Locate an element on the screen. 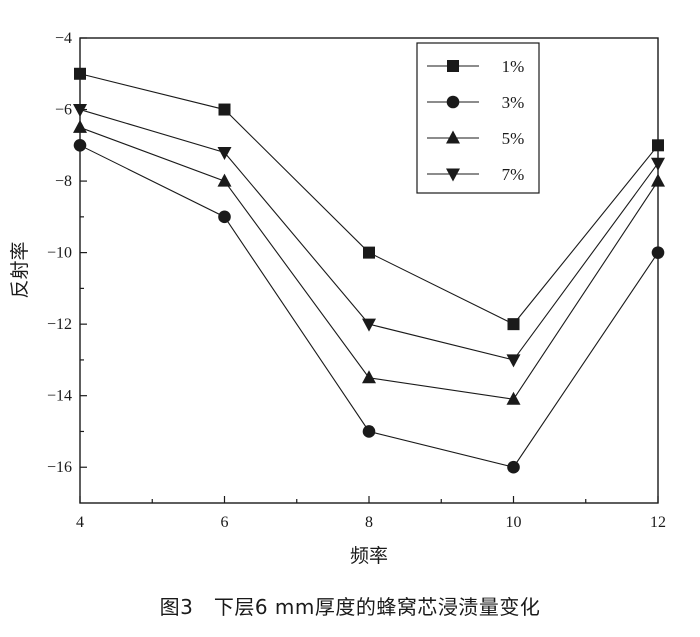 The height and width of the screenshot is (637, 700). y-tick-label: −12 is located at coordinates (59, 324).